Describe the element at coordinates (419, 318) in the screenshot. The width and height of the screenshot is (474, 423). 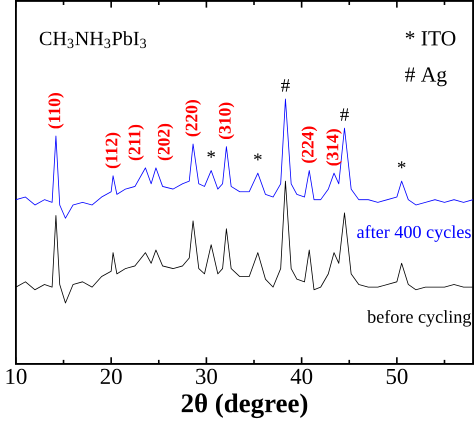
I see `series-label: before cycling` at that location.